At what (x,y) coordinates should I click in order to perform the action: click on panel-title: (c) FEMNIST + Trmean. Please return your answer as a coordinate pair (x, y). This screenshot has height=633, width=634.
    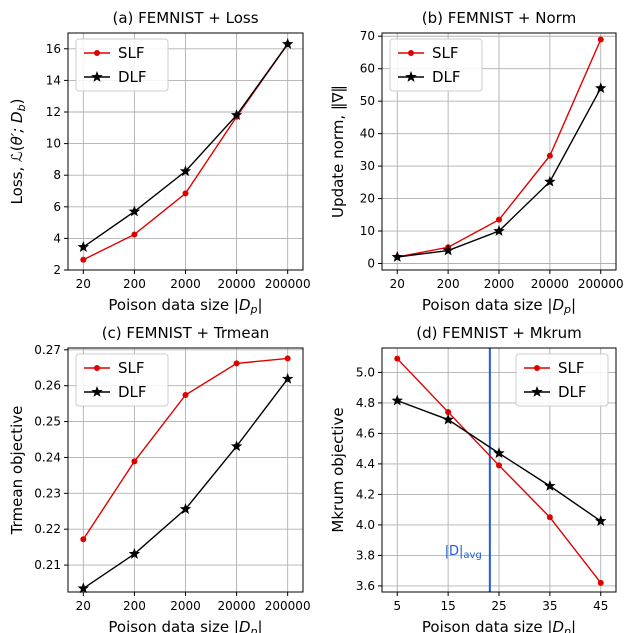
    Looking at the image, I should click on (186, 333).